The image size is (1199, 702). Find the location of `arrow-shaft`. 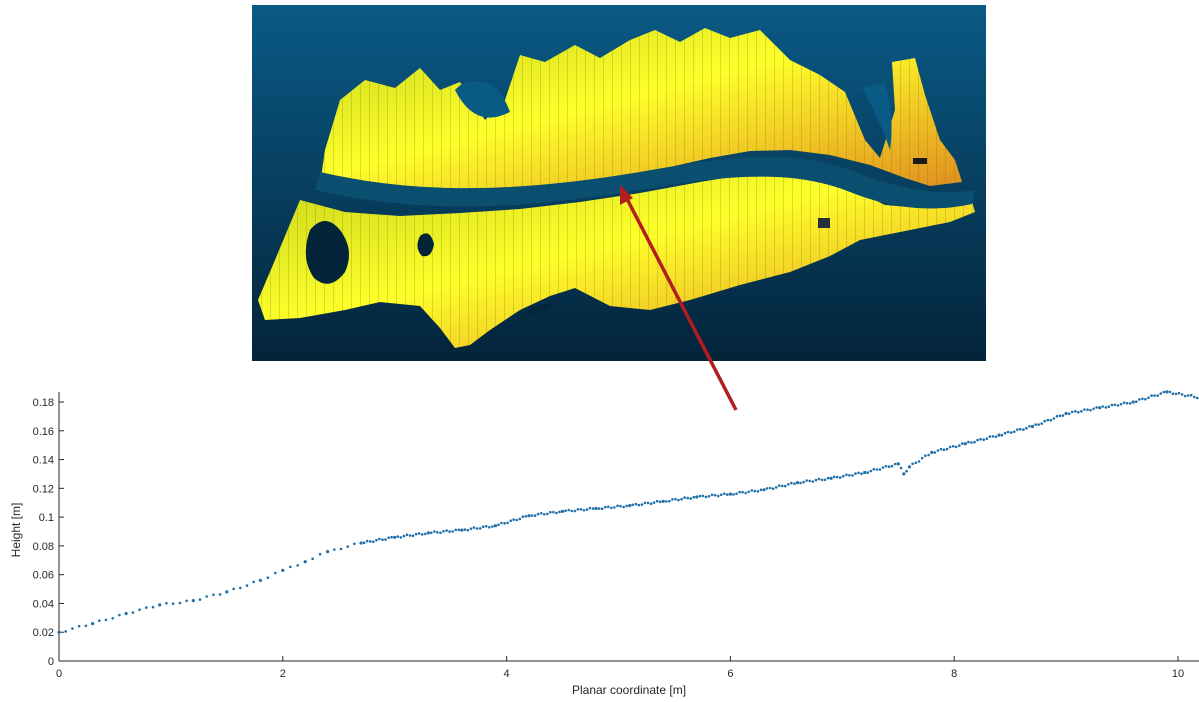

arrow-shaft is located at coordinates (680, 302).